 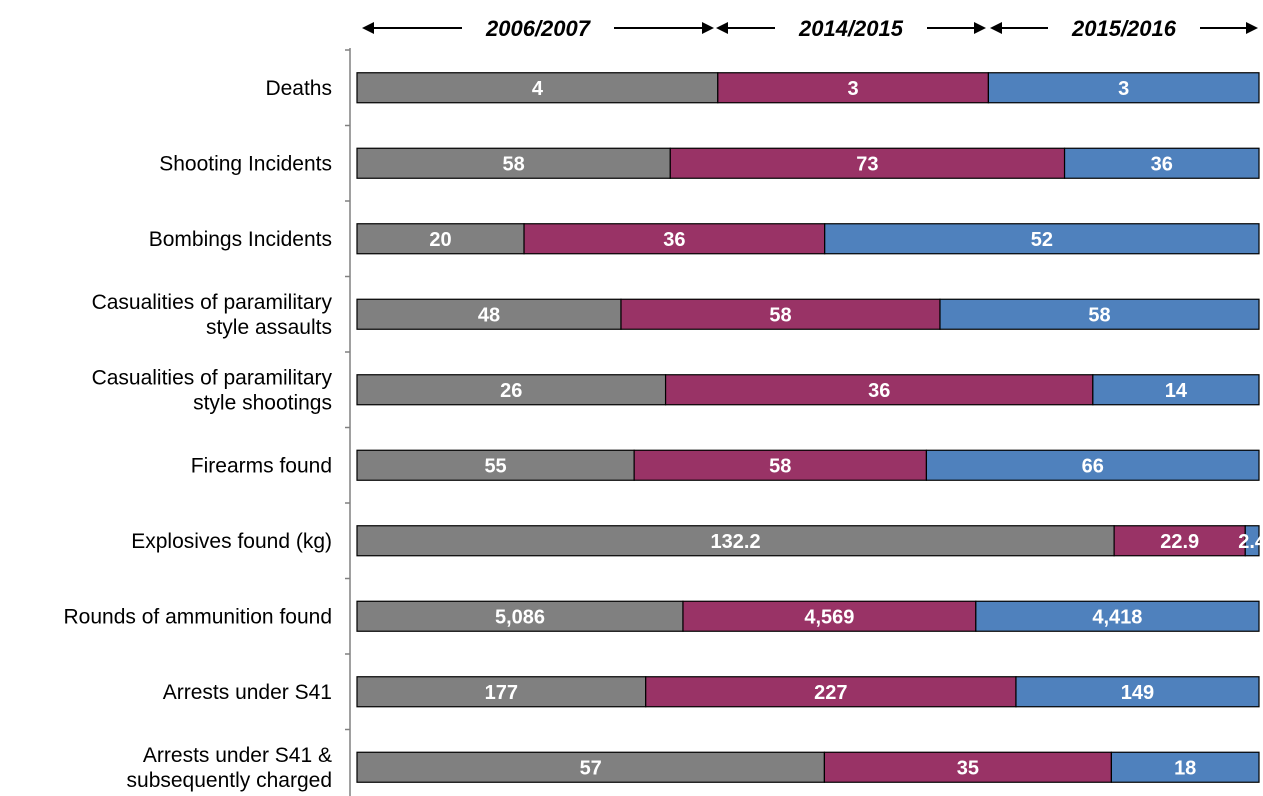 What do you see at coordinates (511, 391) in the screenshot?
I see `data-label: 26` at bounding box center [511, 391].